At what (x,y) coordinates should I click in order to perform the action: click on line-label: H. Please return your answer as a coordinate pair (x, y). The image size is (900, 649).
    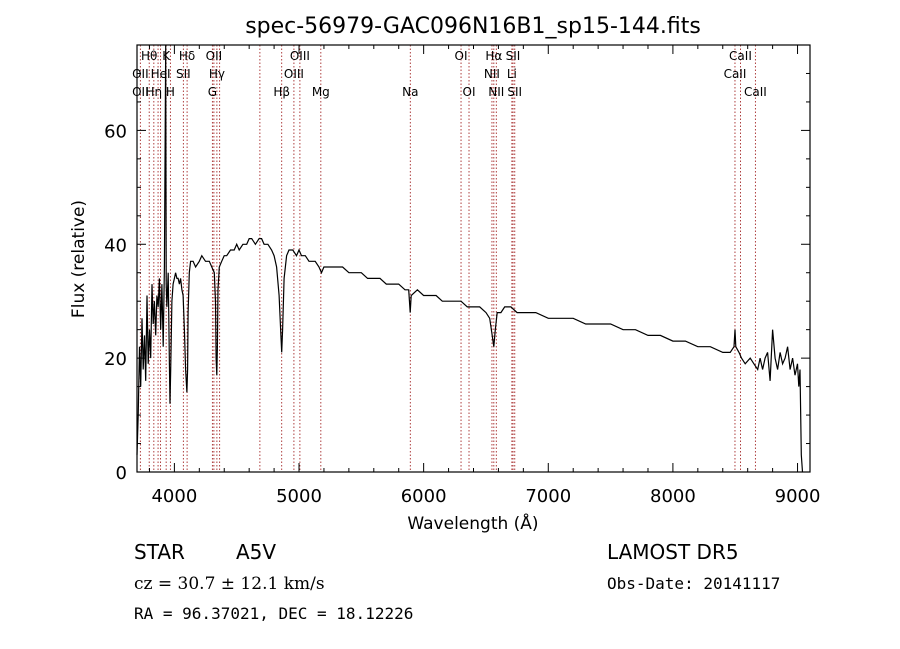
    Looking at the image, I should click on (170, 92).